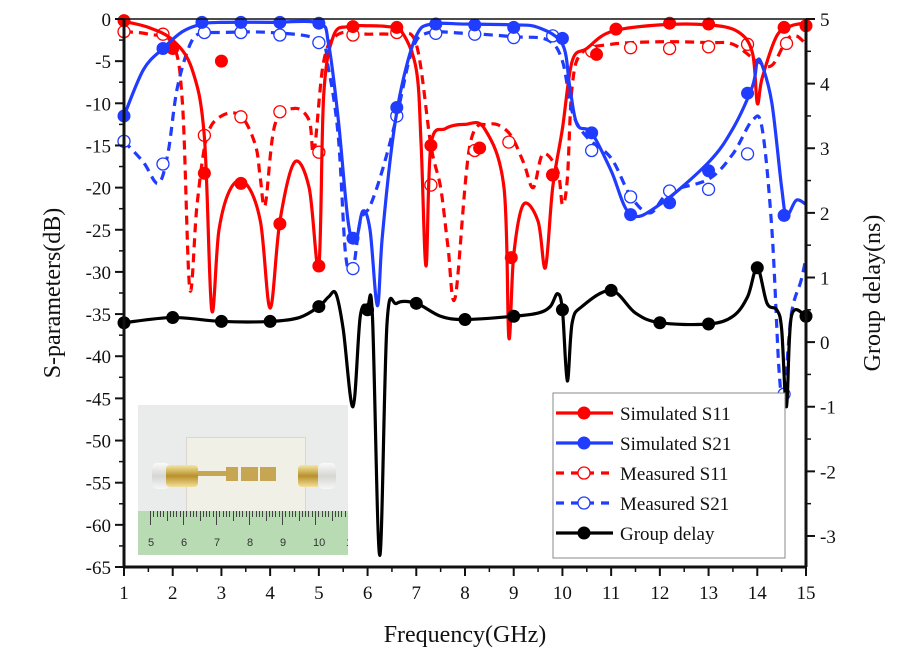  Describe the element at coordinates (161, 476) in the screenshot. I see `connector-cap-left` at that location.